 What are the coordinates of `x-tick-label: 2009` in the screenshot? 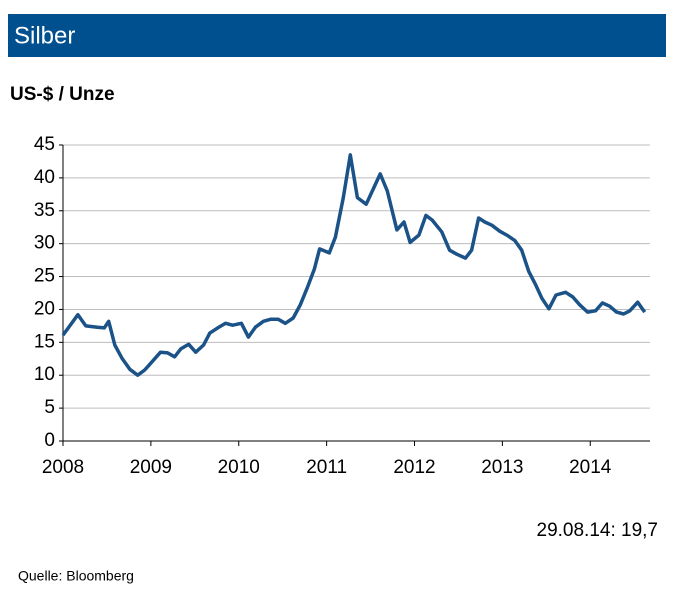 It's located at (151, 467).